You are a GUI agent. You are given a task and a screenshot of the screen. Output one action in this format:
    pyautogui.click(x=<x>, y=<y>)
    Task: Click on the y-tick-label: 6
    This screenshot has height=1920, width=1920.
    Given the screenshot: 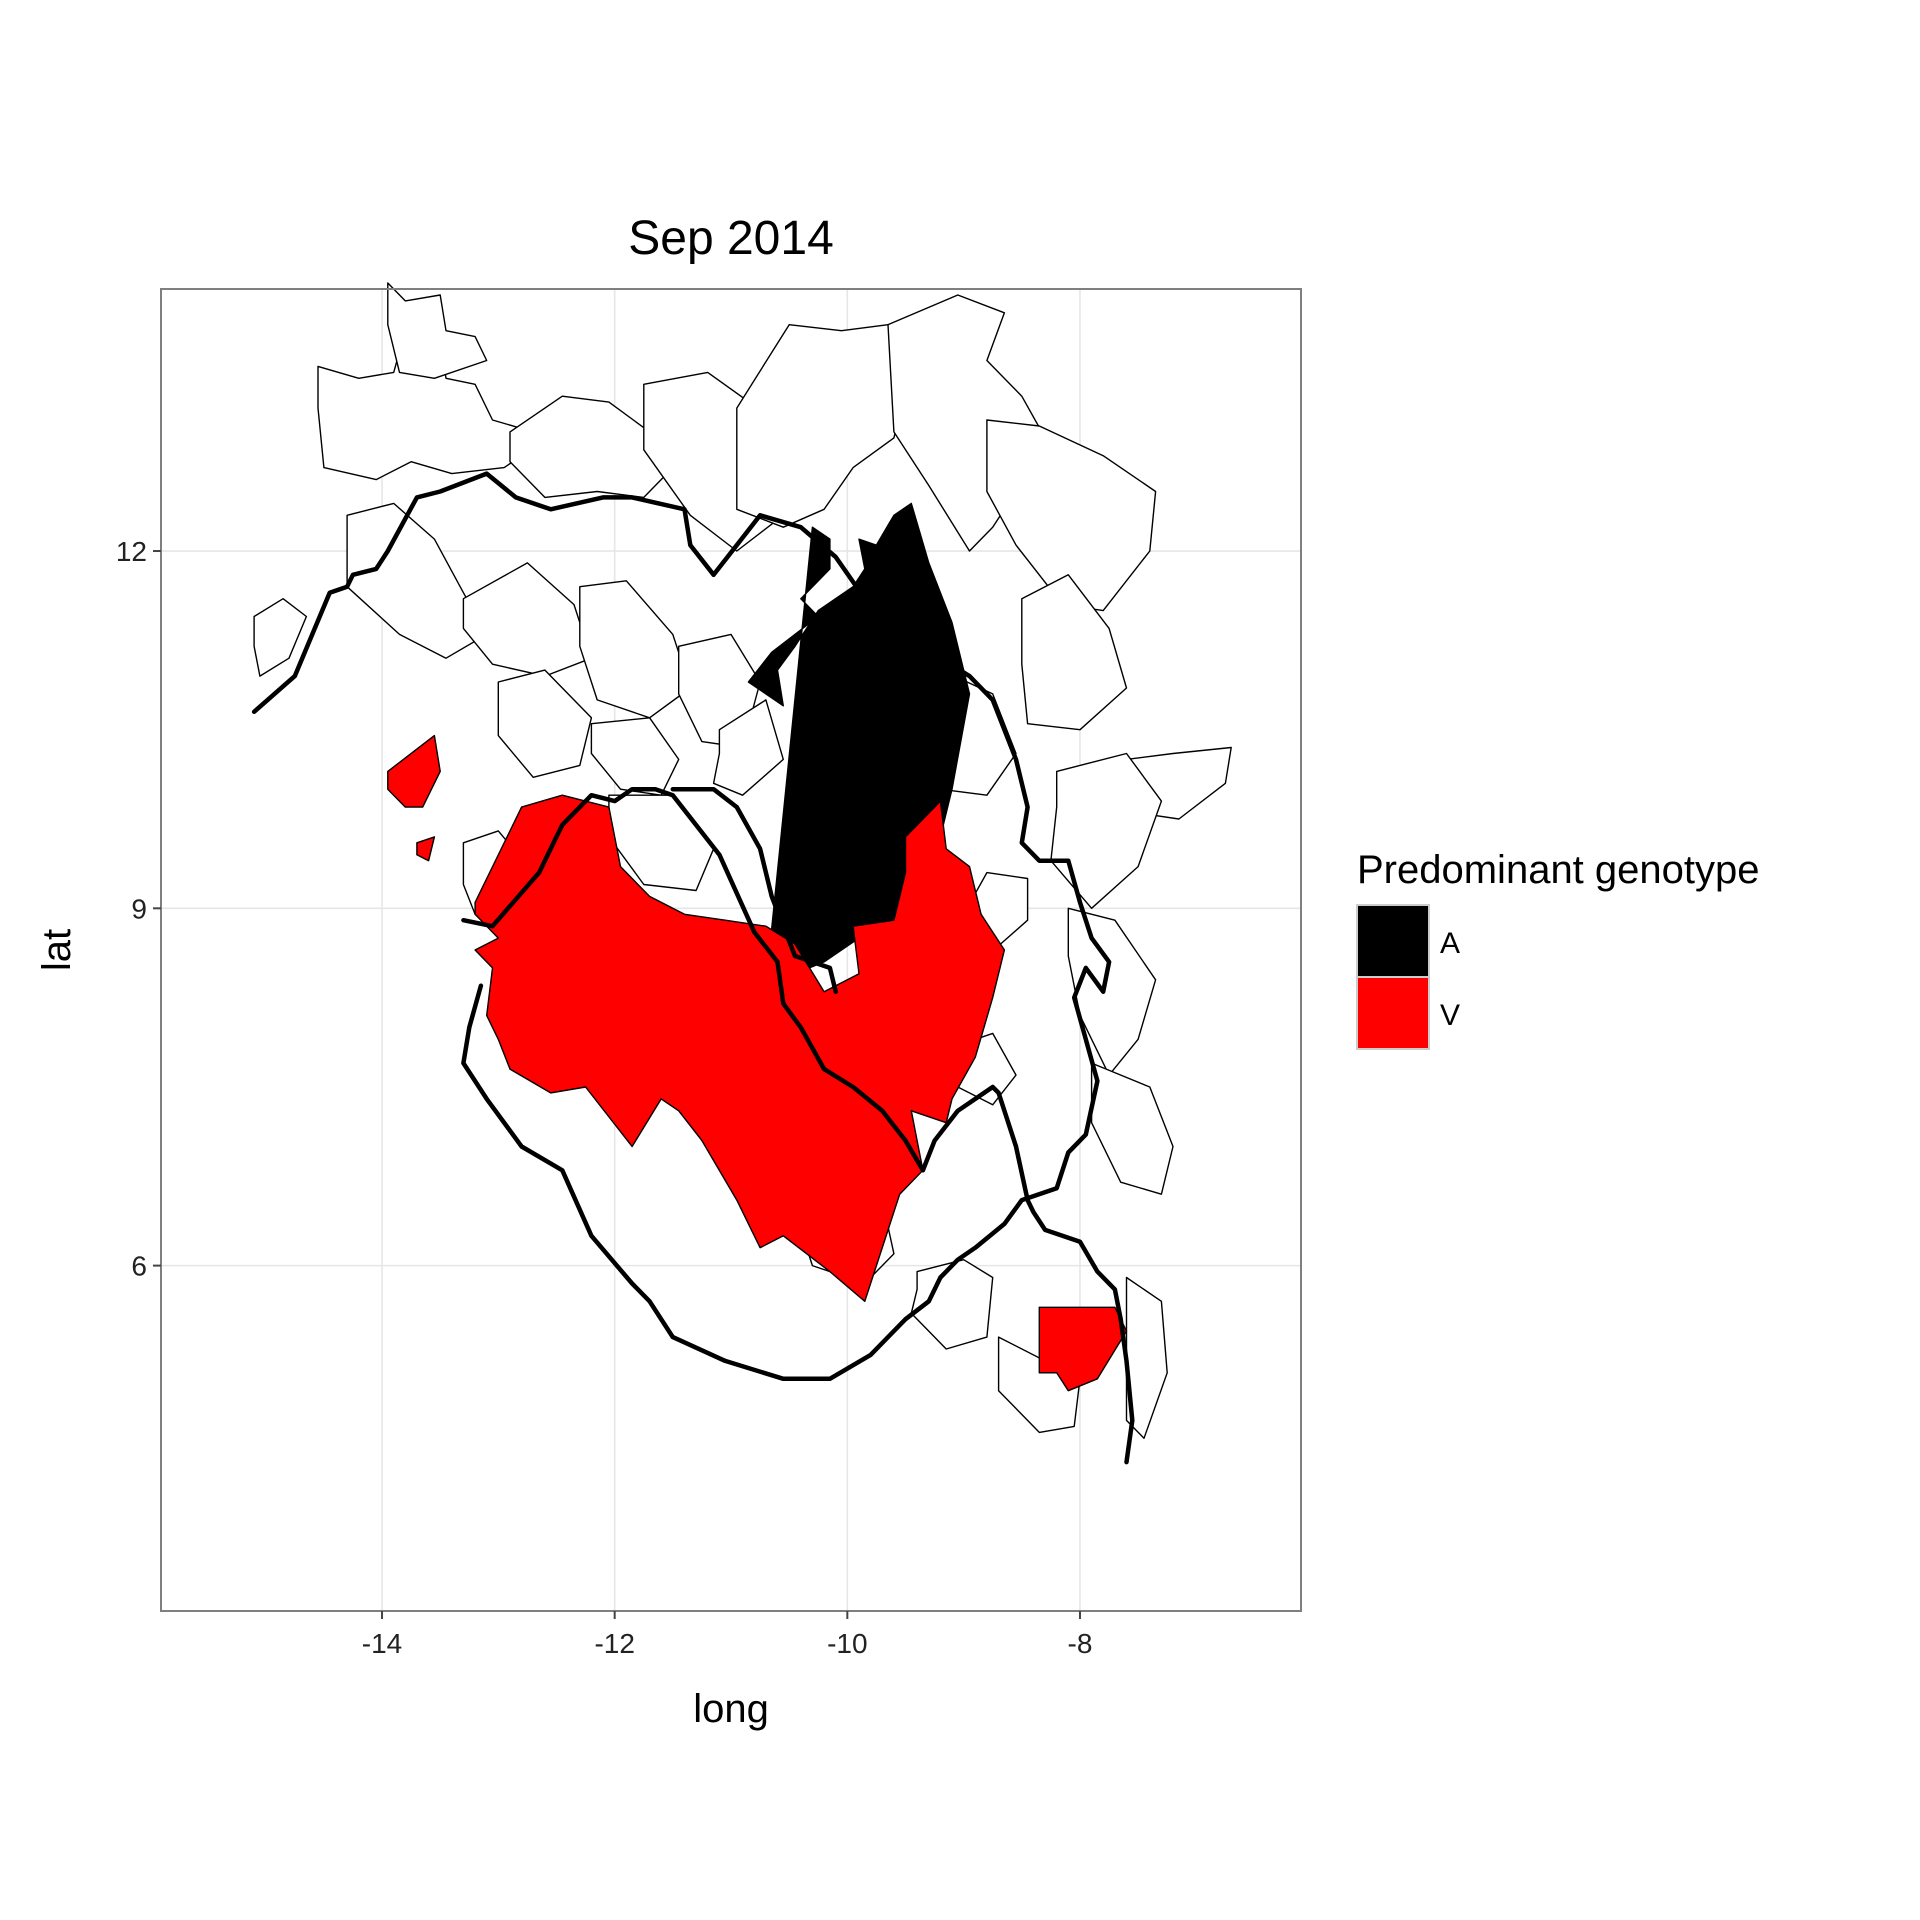 What is the action you would take?
    pyautogui.click(x=139, y=1266)
    